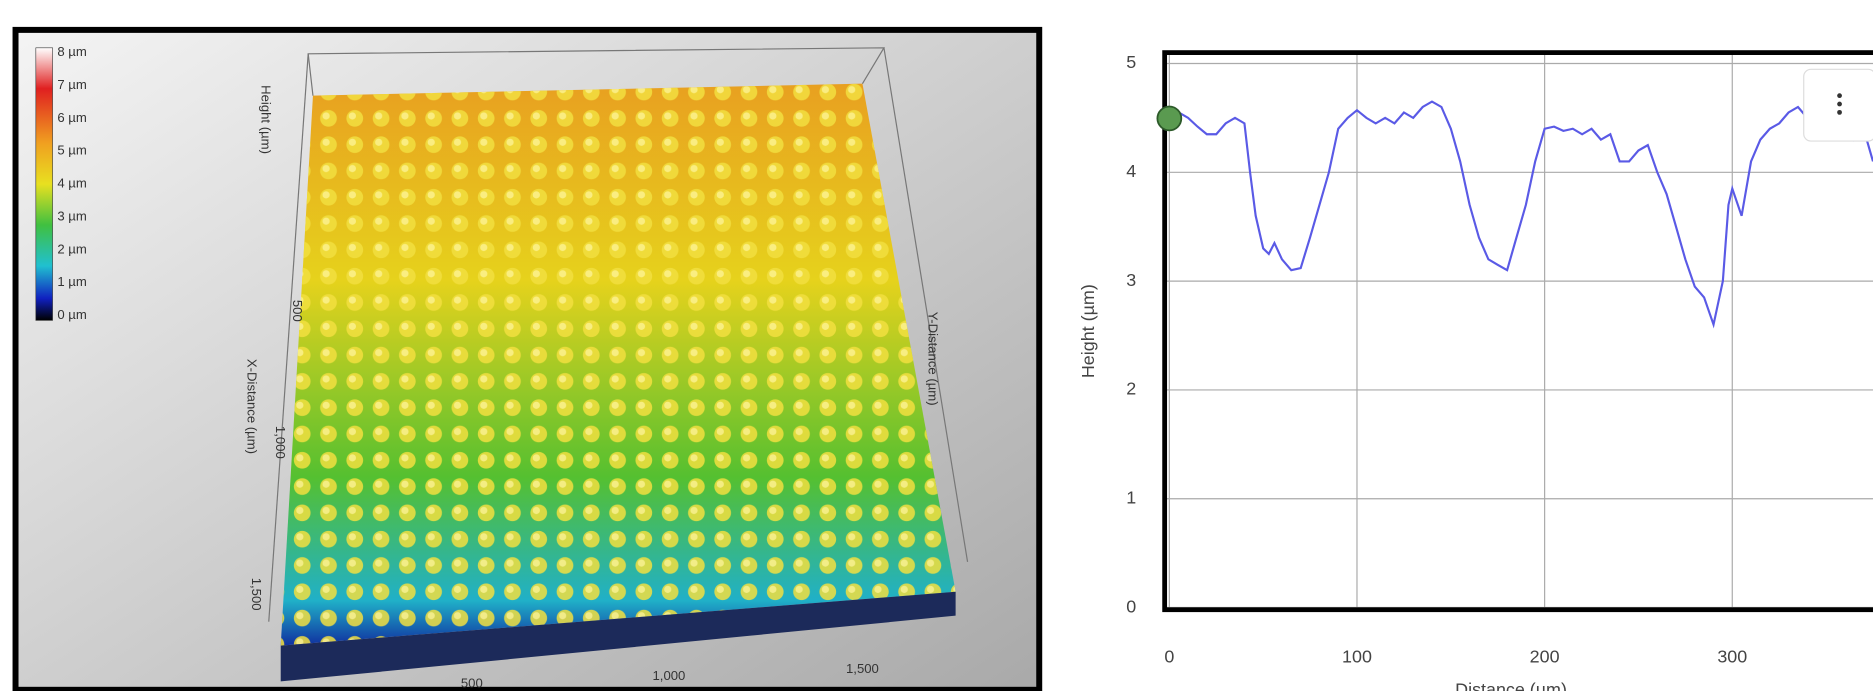  Describe the element at coordinates (71, 314) in the screenshot. I see `color-bar-label: 0 µm` at that location.